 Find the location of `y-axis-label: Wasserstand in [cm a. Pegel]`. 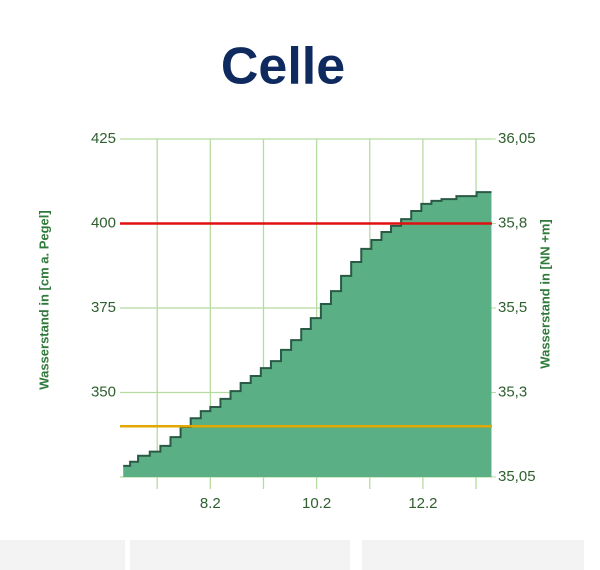

y-axis-label: Wasserstand in [cm a. Pegel] is located at coordinates (43, 299).